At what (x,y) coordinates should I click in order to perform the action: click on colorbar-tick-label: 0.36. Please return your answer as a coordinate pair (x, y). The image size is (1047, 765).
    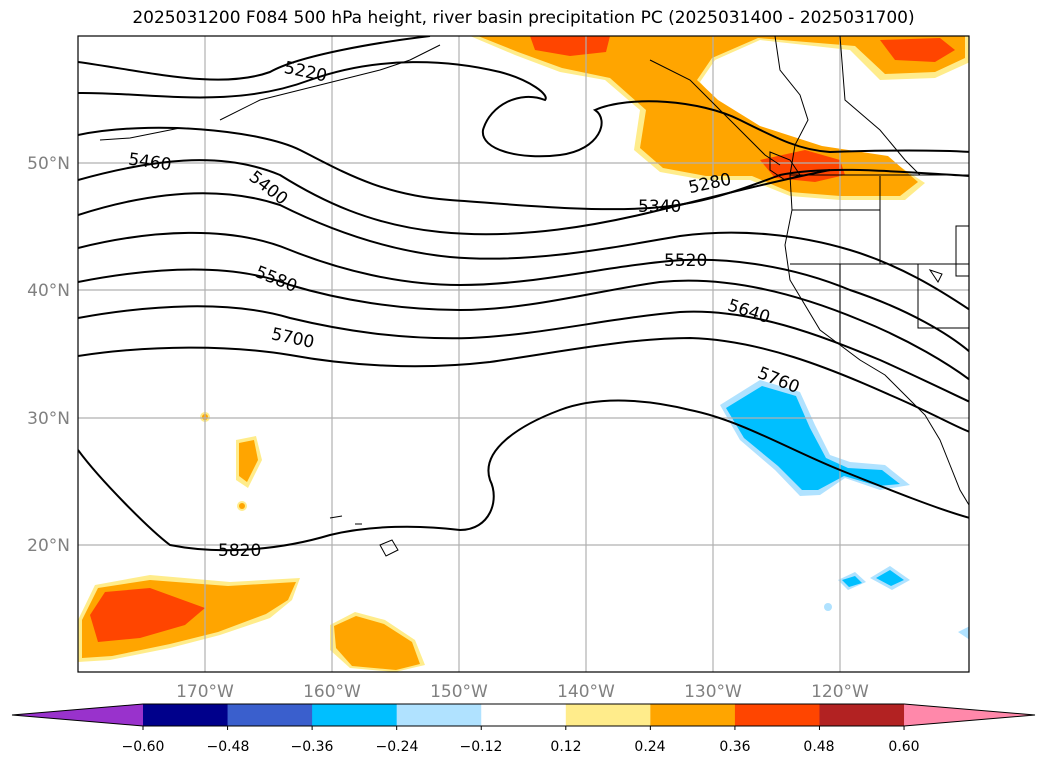
    Looking at the image, I should click on (734, 747).